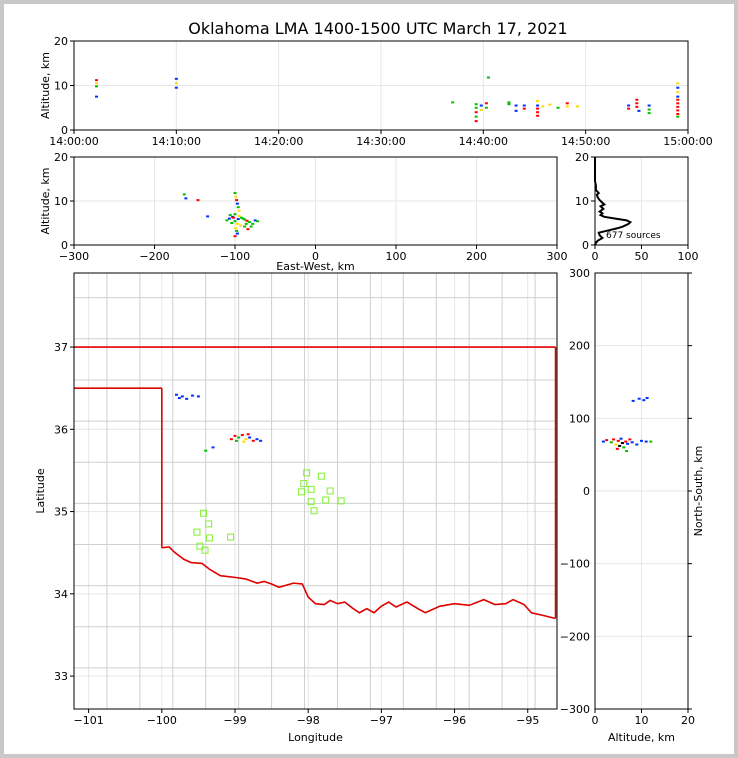  Describe the element at coordinates (582, 157) in the screenshot. I see `height-histogram-ytick-label: 20` at that location.